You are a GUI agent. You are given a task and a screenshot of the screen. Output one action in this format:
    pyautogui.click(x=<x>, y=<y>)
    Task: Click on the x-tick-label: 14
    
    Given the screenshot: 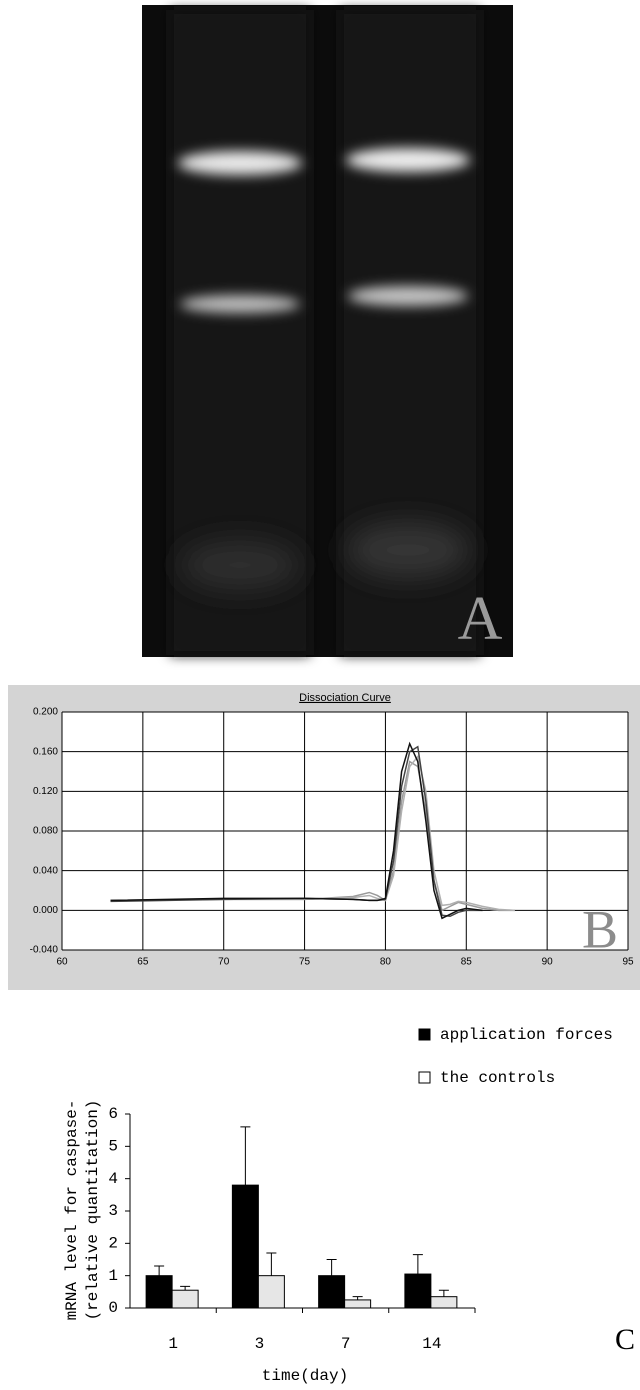 What is the action you would take?
    pyautogui.click(x=431, y=1344)
    